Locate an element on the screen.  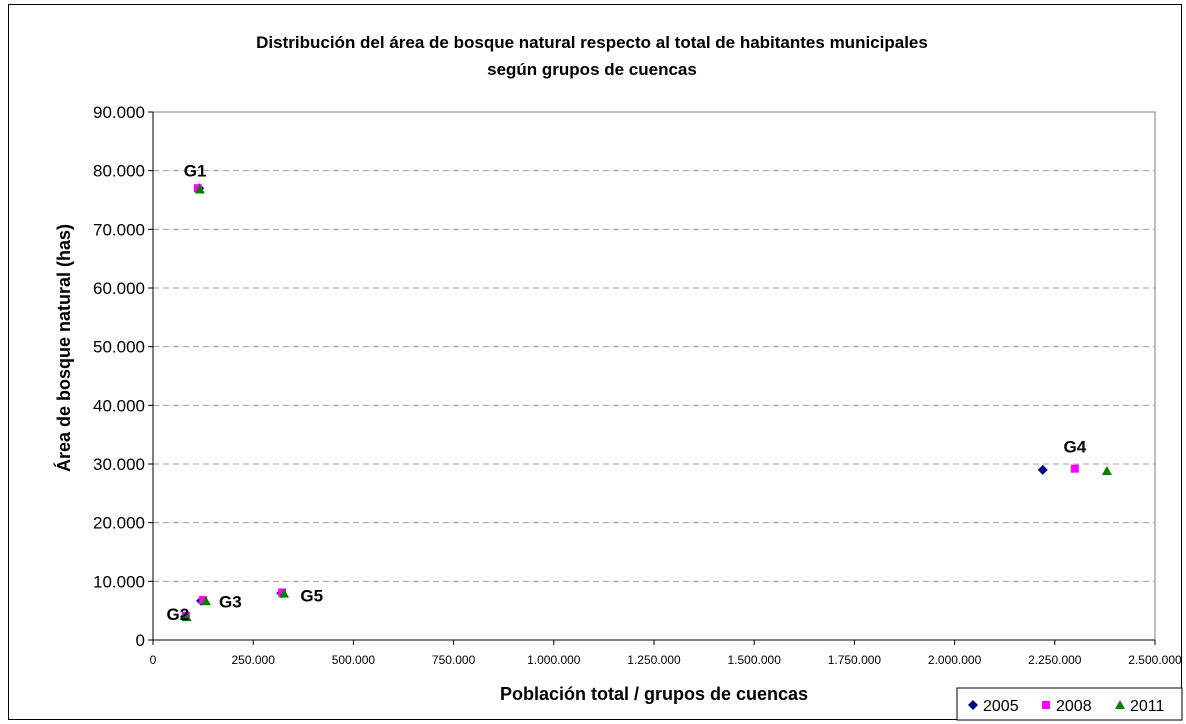
y-tick-label: 80.000 is located at coordinates (119, 171).